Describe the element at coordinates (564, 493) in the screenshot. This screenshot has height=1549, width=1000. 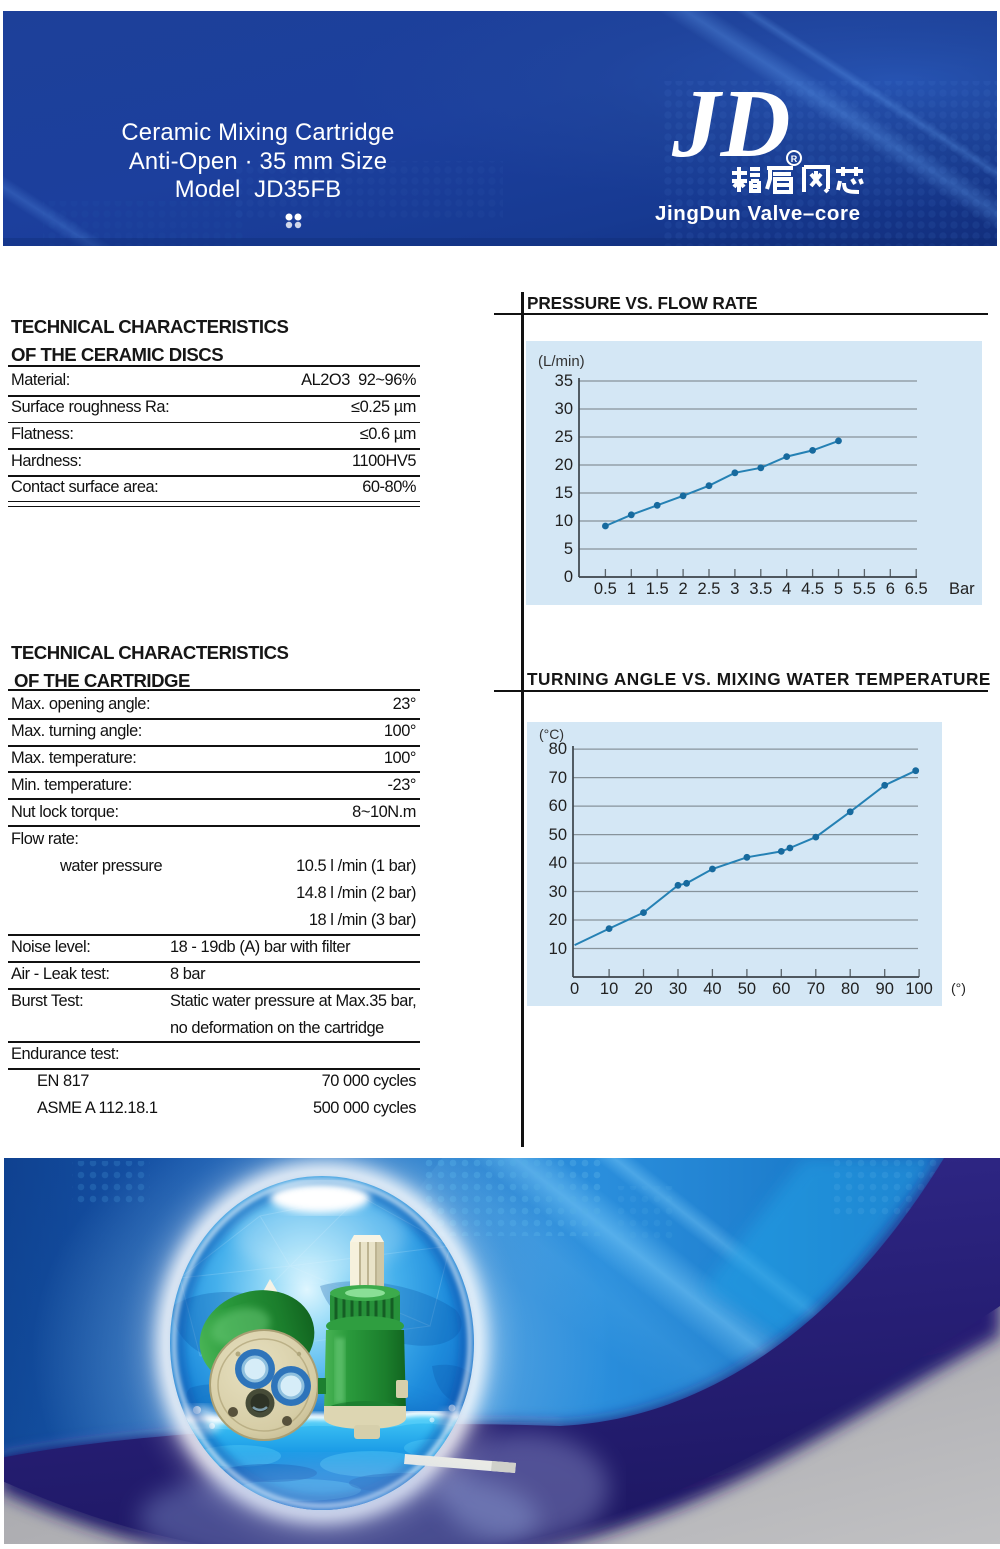
I see `svg-text: 15` at that location.